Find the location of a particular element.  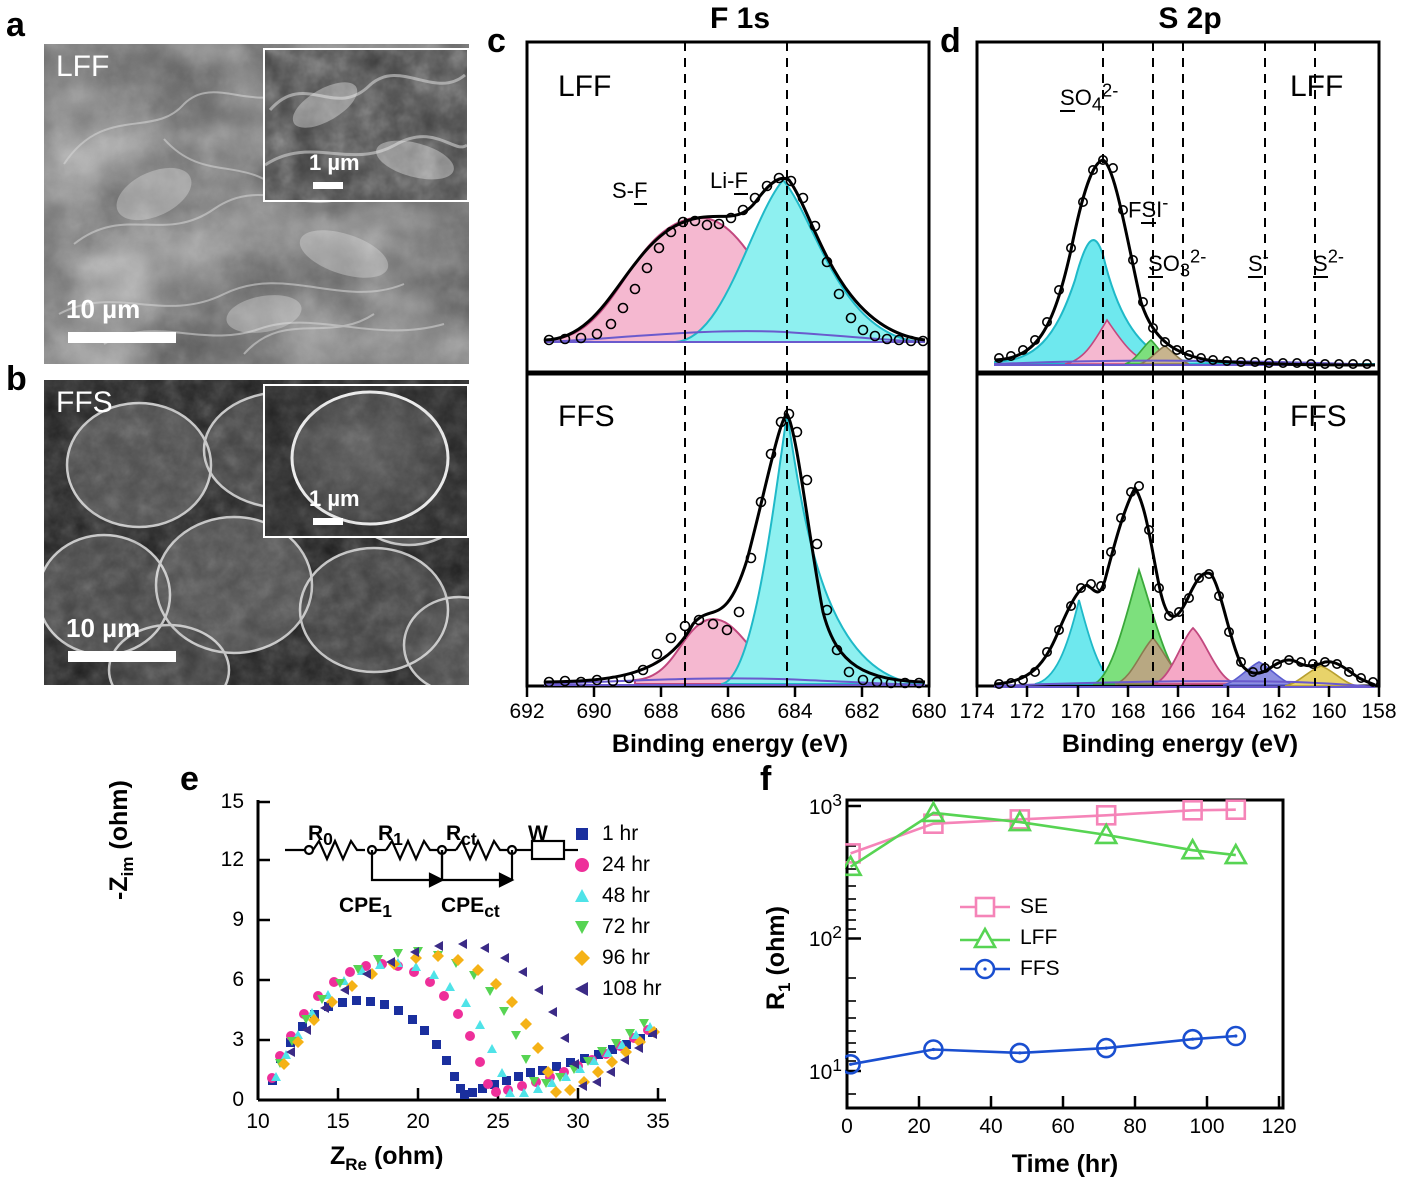

legend-marker-square is located at coordinates (582, 834).